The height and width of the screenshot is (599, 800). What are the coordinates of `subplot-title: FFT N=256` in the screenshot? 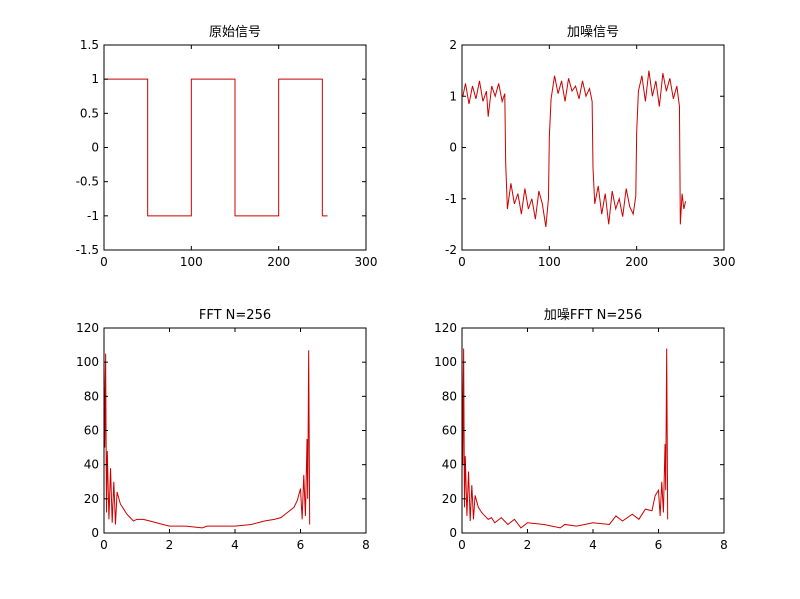 It's located at (235, 315).